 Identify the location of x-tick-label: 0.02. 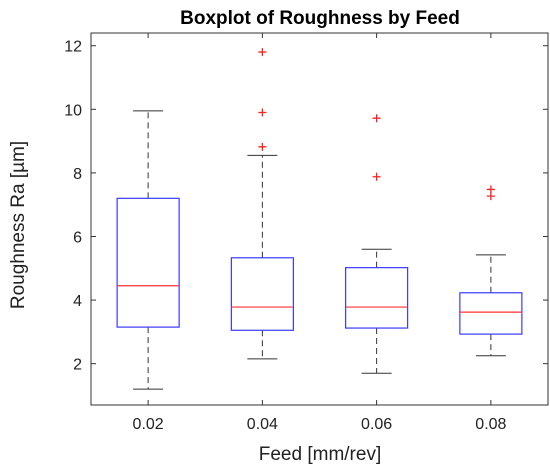
(148, 424).